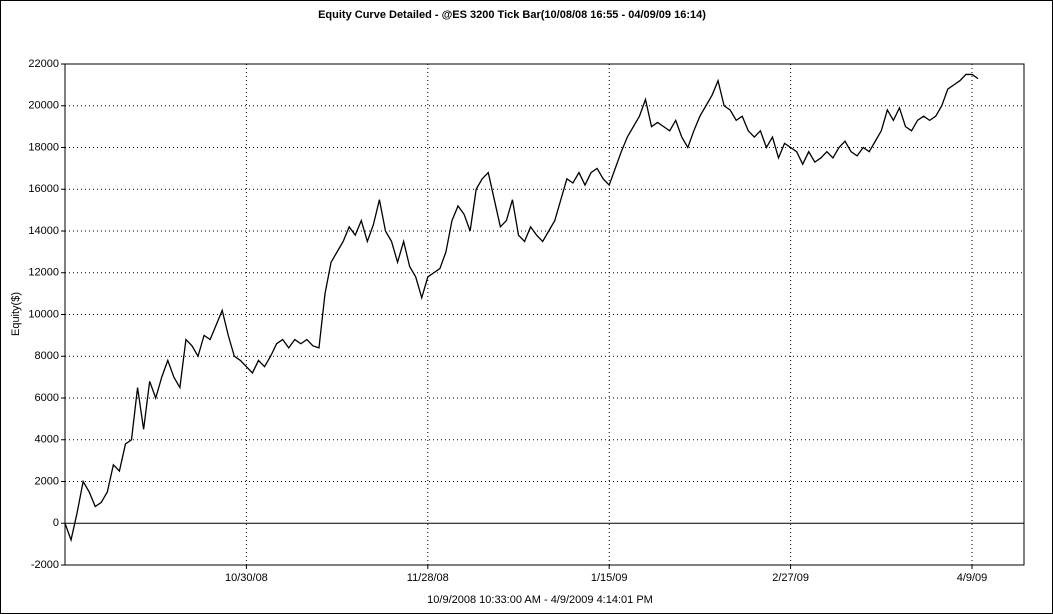  I want to click on y-tick-label: 22000, so click(43, 64).